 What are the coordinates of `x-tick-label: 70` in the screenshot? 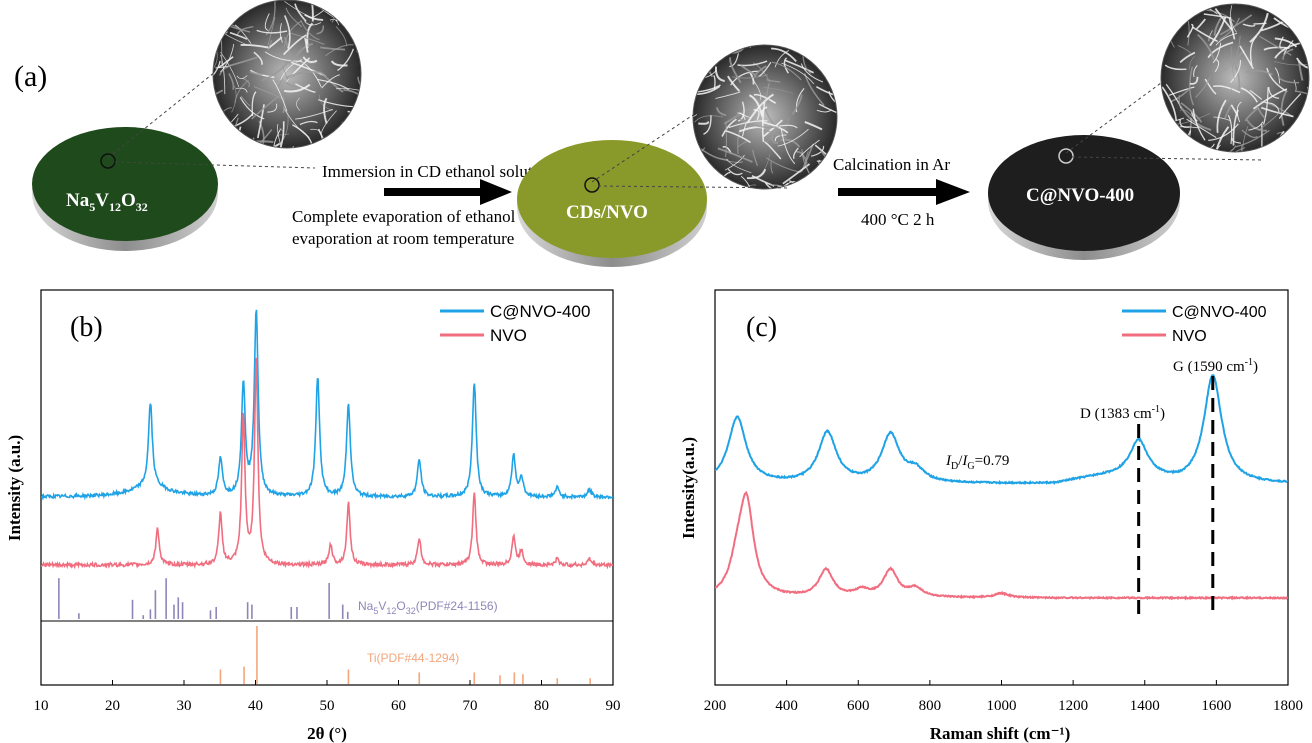 It's located at (470, 706).